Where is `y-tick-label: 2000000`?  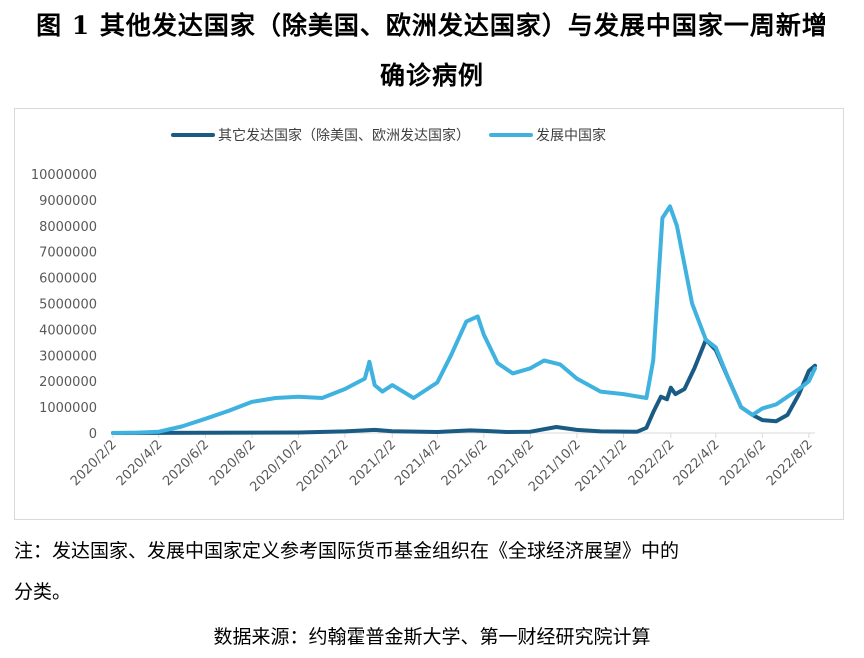
y-tick-label: 2000000 is located at coordinates (68, 382).